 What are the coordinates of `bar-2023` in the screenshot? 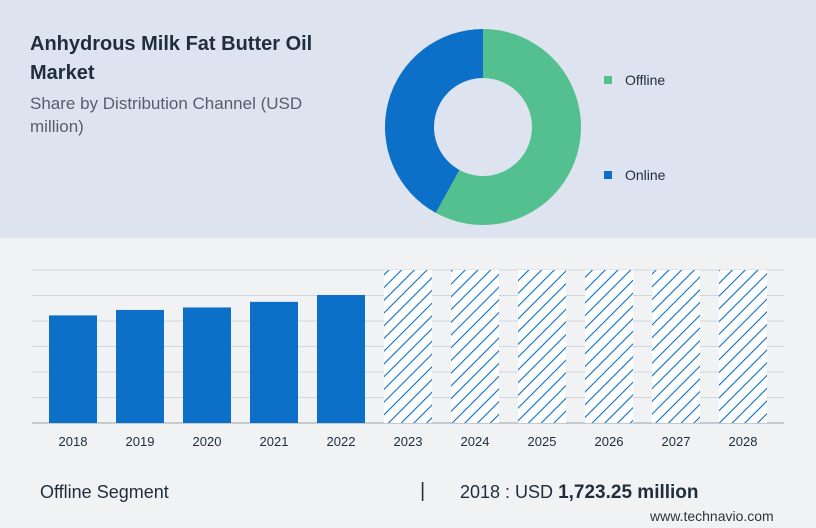 It's located at (408, 346).